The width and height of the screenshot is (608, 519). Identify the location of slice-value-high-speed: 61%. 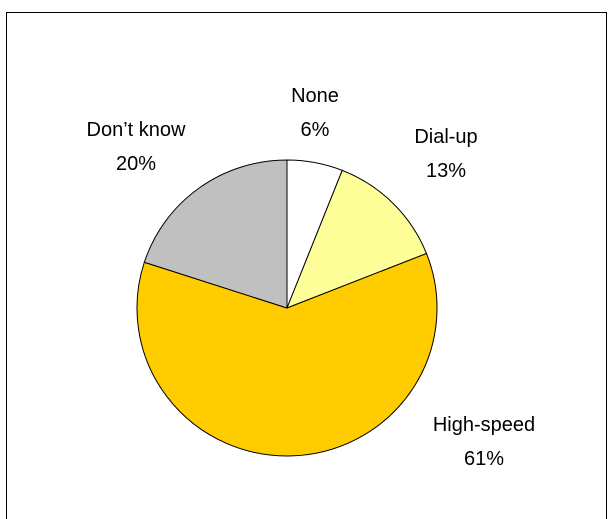
(484, 459).